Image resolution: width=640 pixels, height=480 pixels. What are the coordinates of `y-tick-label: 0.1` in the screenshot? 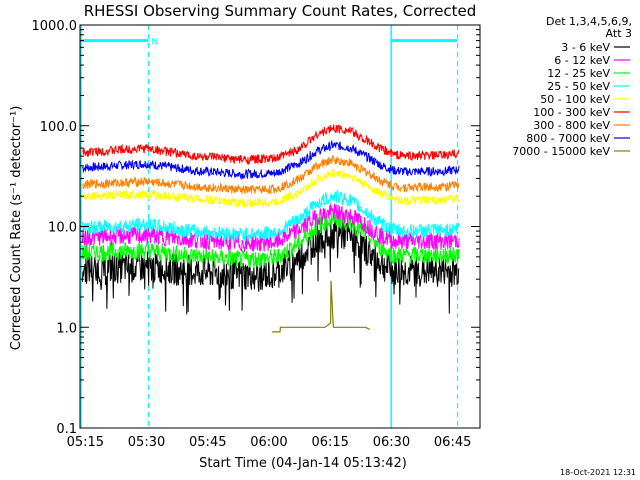 It's located at (66, 429).